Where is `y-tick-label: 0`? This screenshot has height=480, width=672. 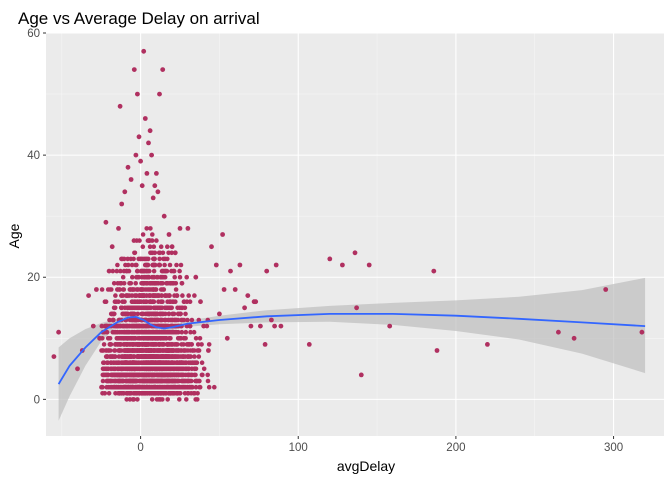 y-tick-label: 0 is located at coordinates (37, 400).